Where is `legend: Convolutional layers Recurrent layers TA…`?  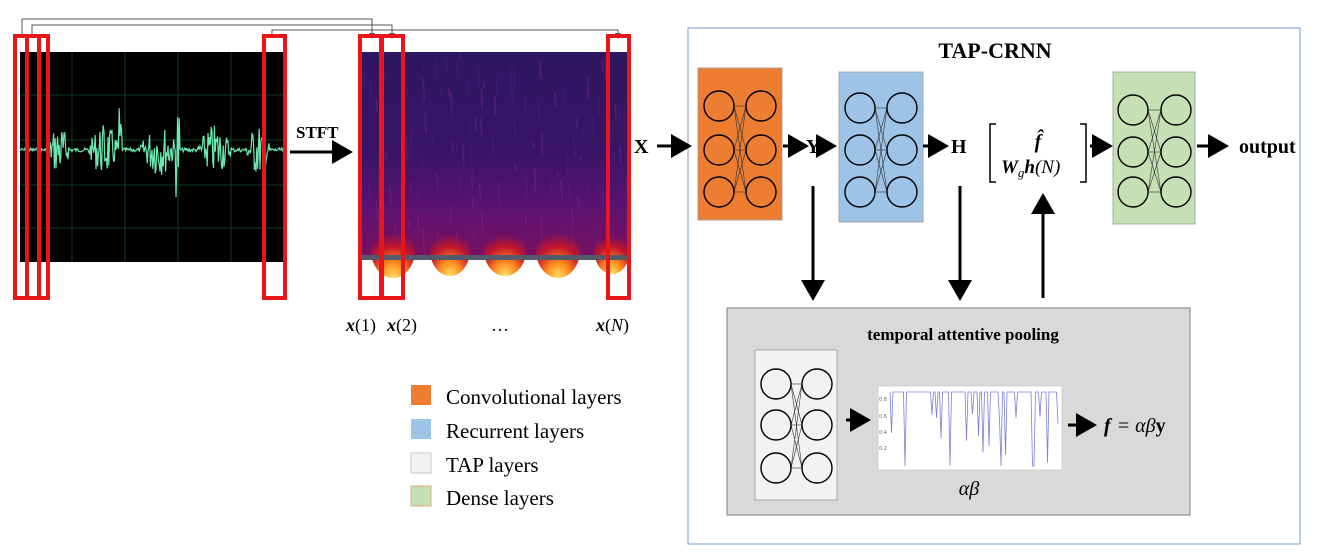
legend: Convolutional layers Recurrent layers TA… is located at coordinates (516, 447).